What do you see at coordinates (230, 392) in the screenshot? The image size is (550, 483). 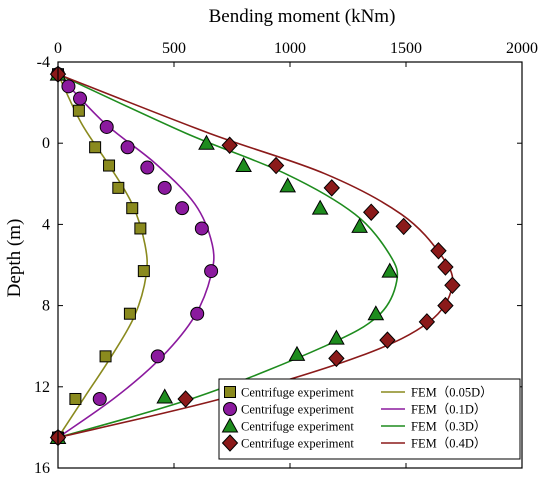 I see `legend-marker-square` at bounding box center [230, 392].